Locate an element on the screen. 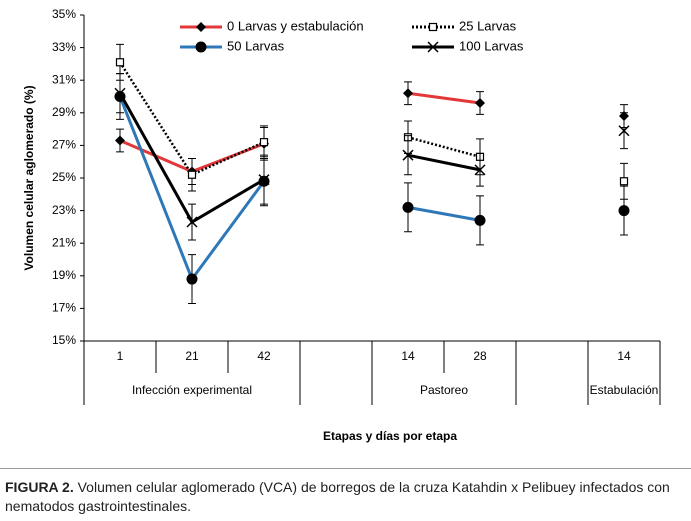 Image resolution: width=691 pixels, height=521 pixels. x-tick-label: 1 is located at coordinates (120, 356).